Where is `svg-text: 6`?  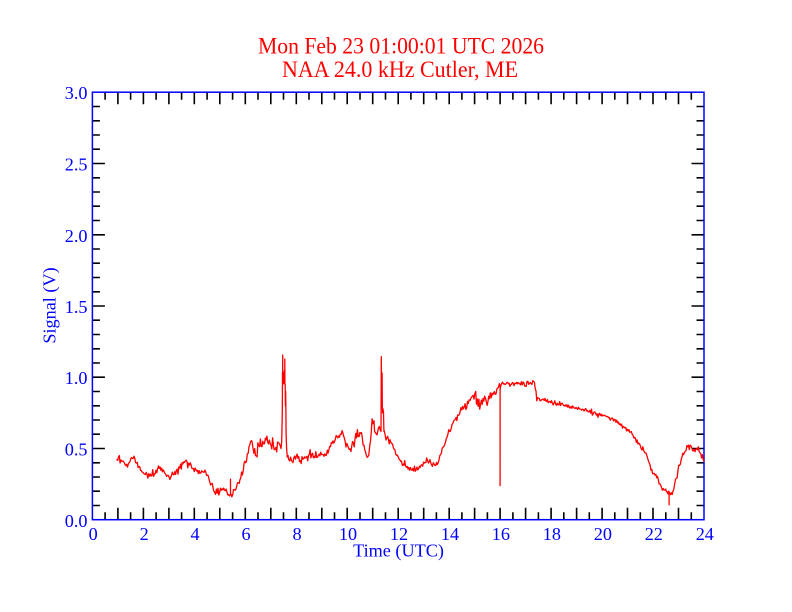 svg-text: 6 is located at coordinates (246, 534).